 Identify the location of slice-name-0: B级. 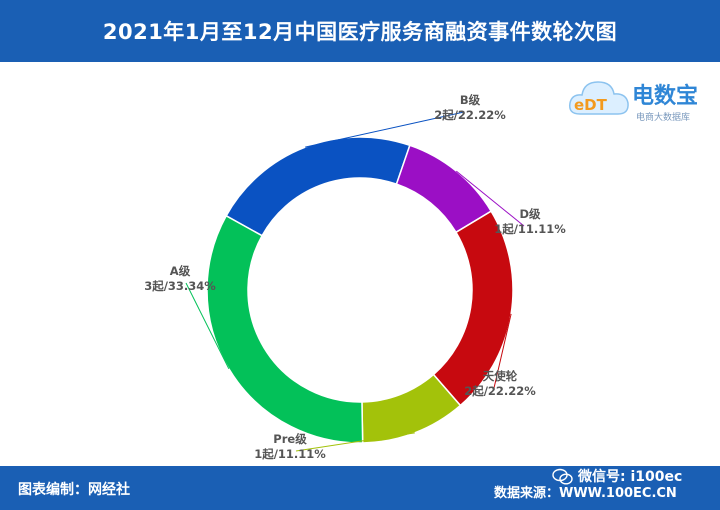
(470, 100).